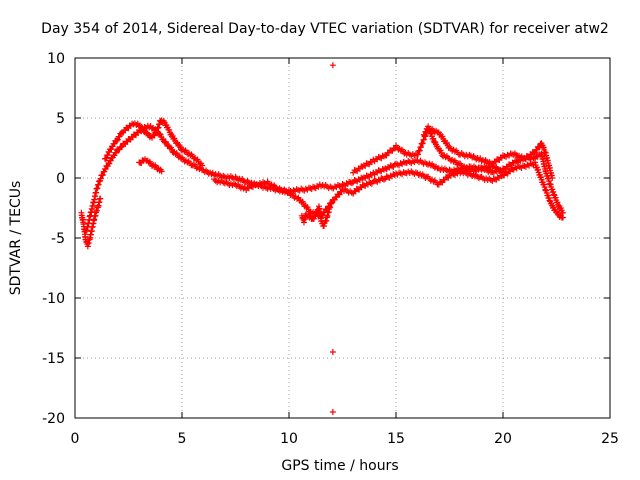 The height and width of the screenshot is (480, 640). Describe the element at coordinates (75, 439) in the screenshot. I see `x-tick-label: 0` at that location.